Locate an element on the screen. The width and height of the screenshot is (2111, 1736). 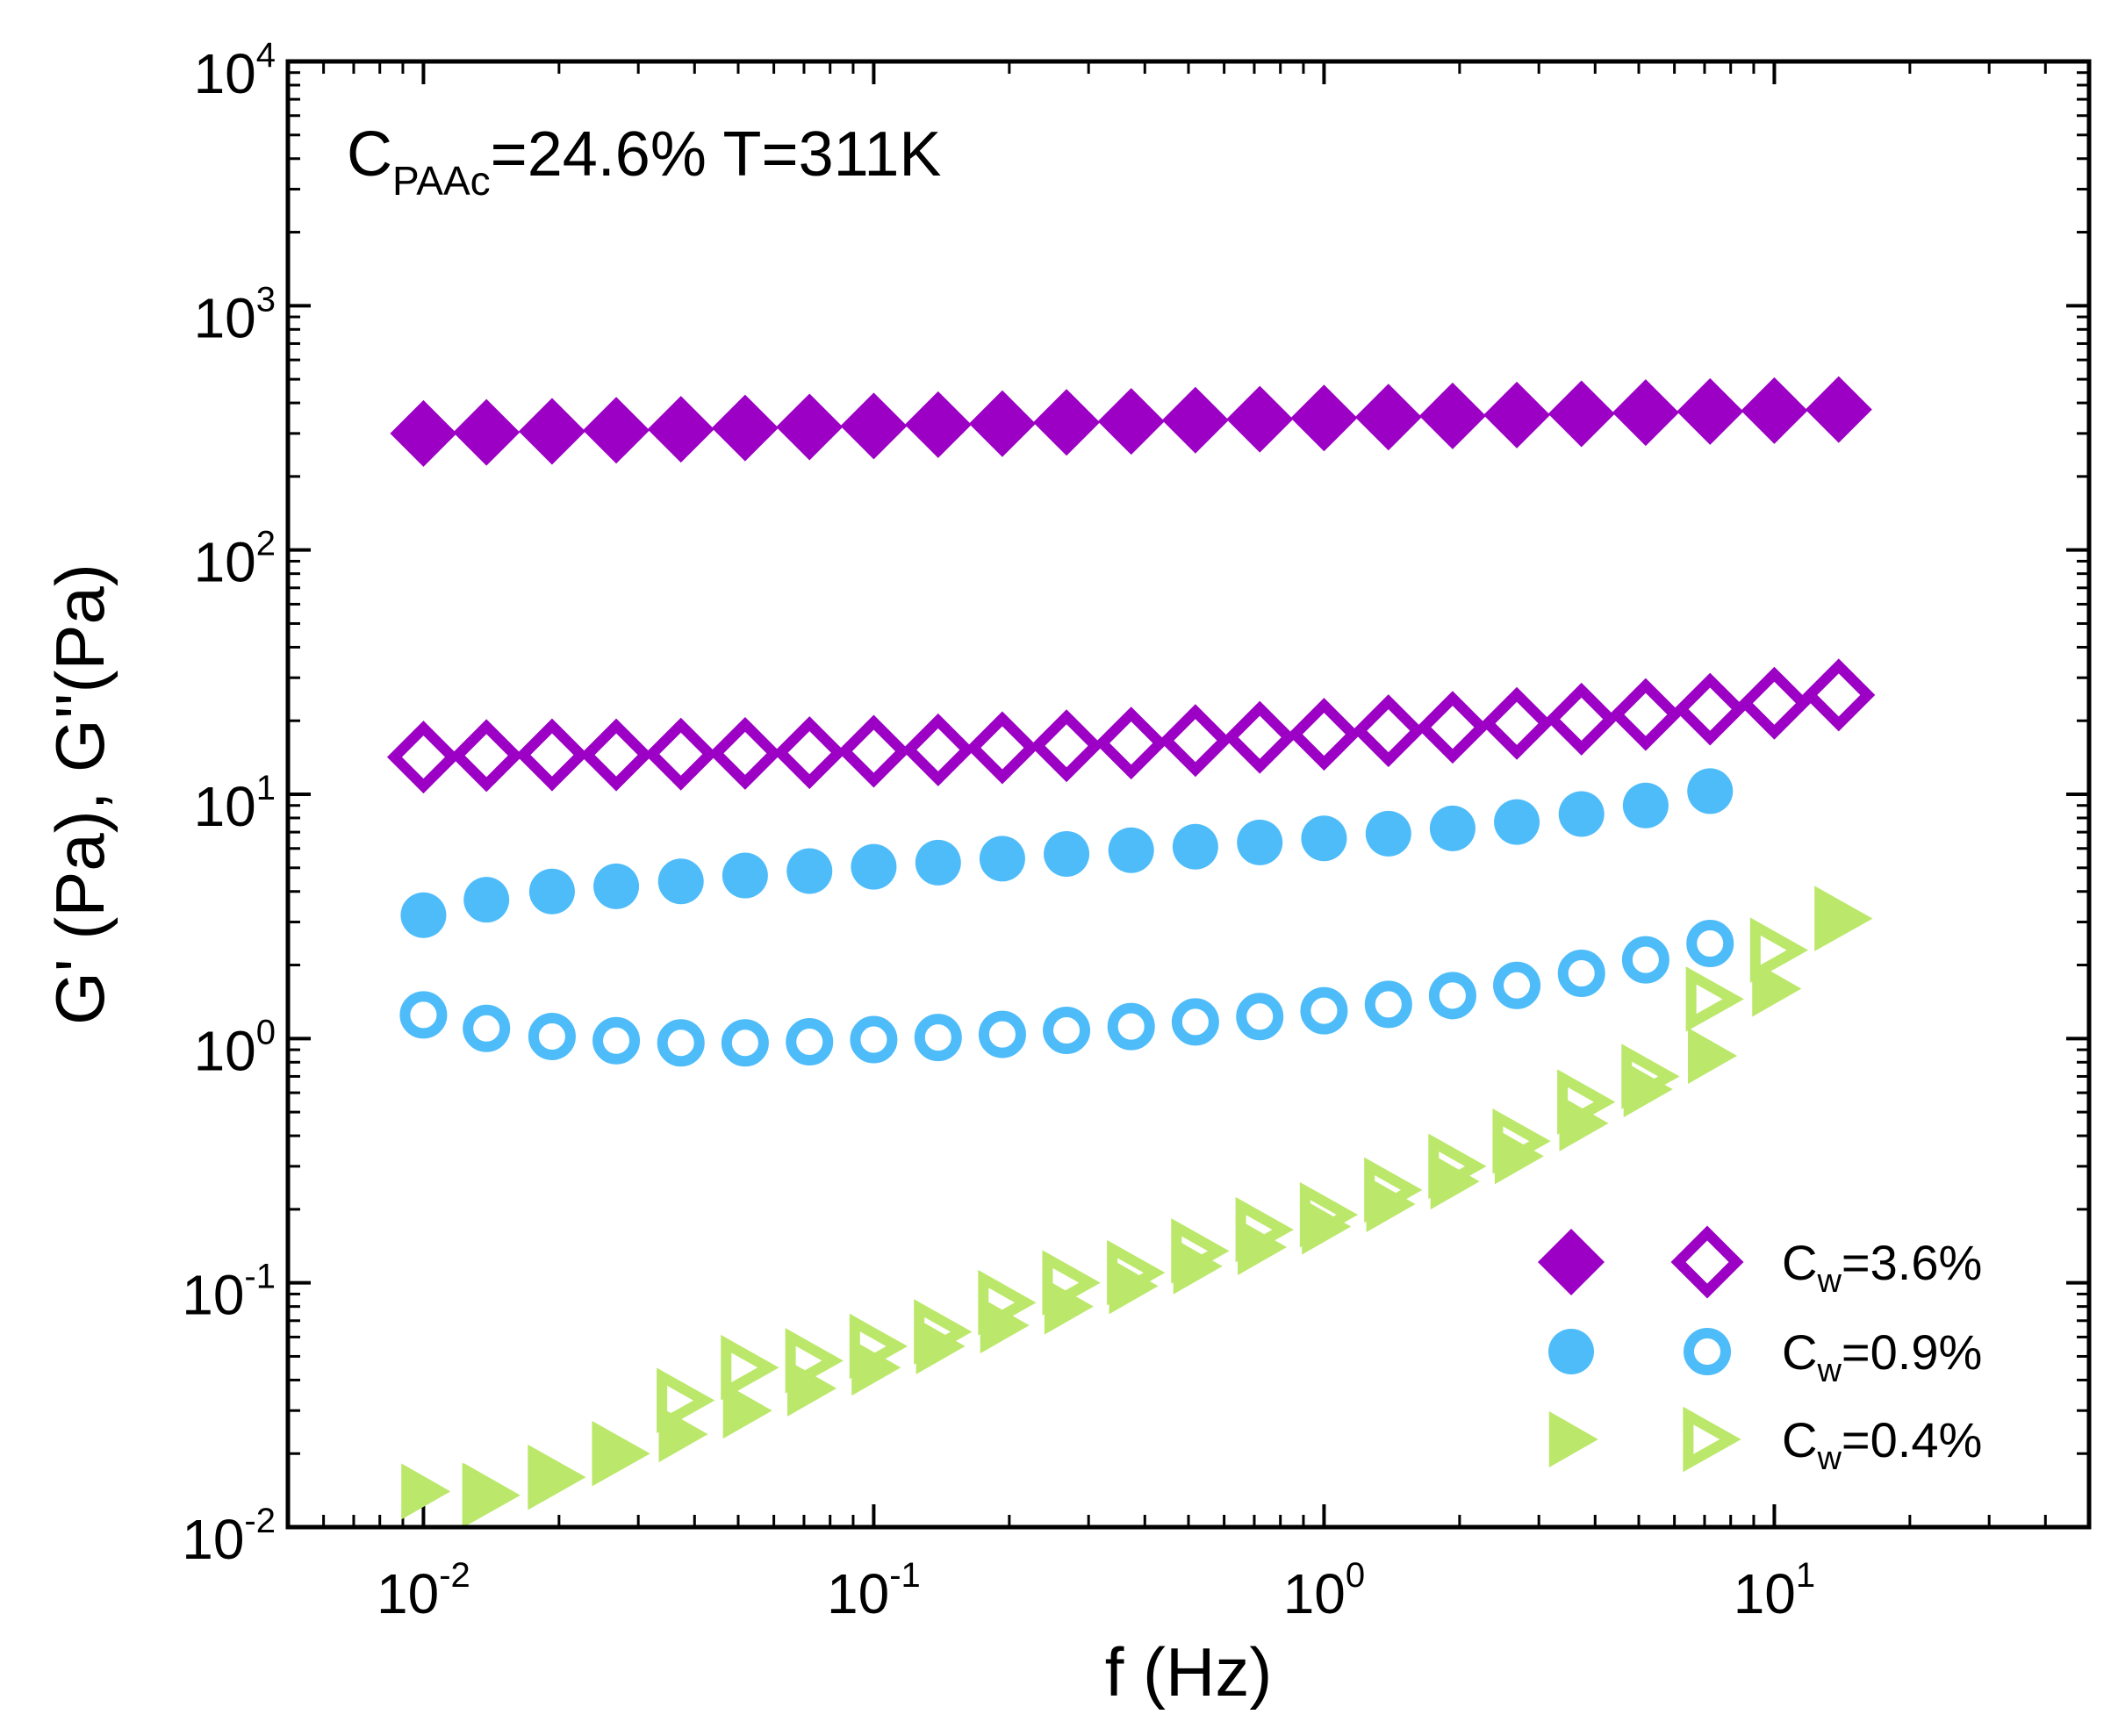
y-tick-label: 10³ is located at coordinates (235, 314).